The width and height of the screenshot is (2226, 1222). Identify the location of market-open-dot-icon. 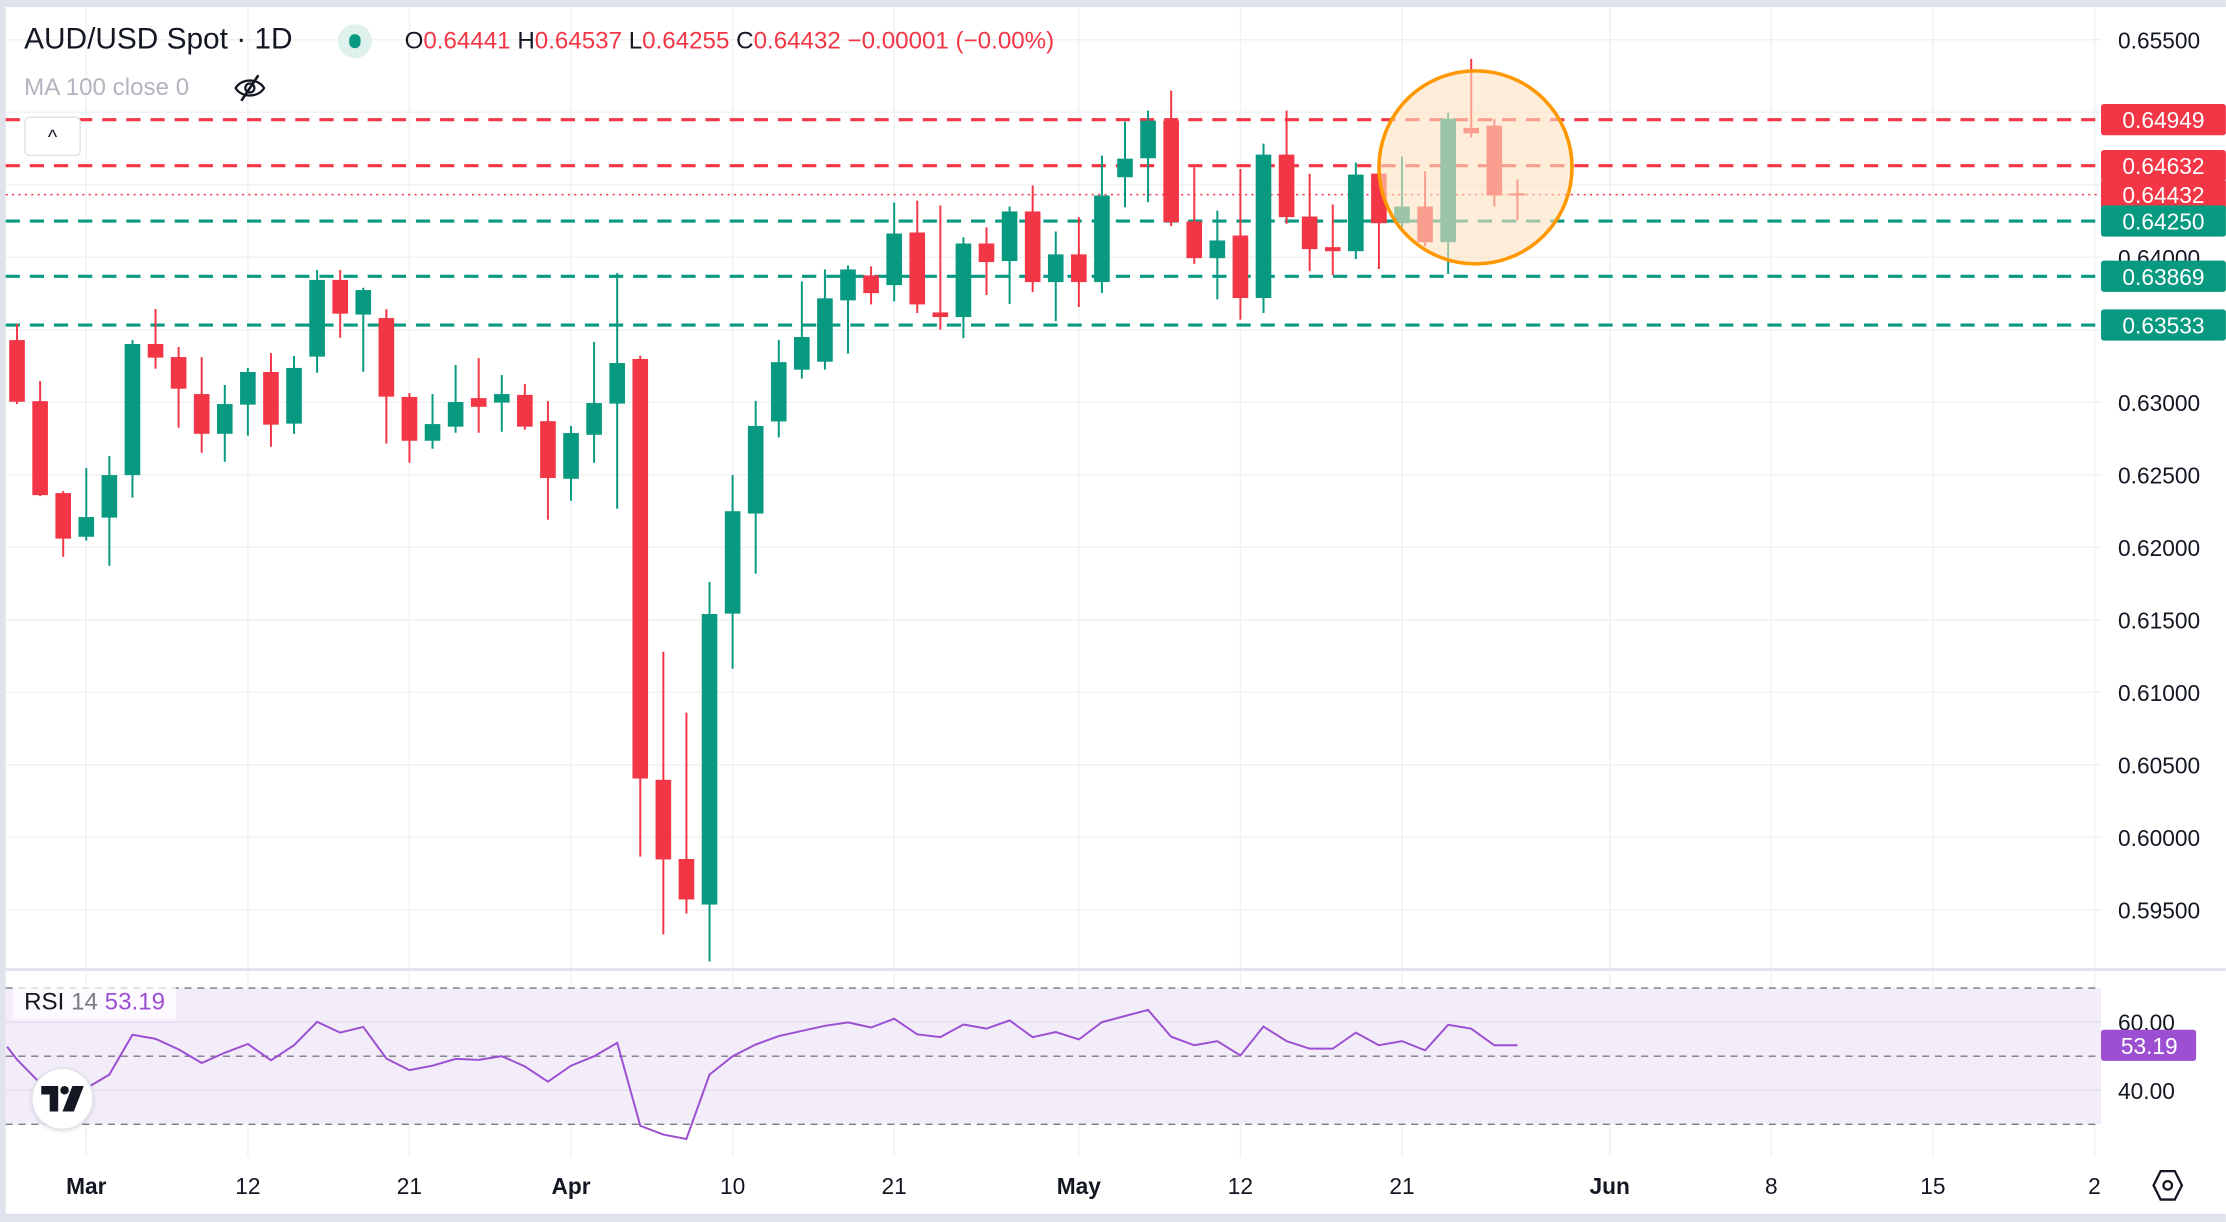
(355, 41).